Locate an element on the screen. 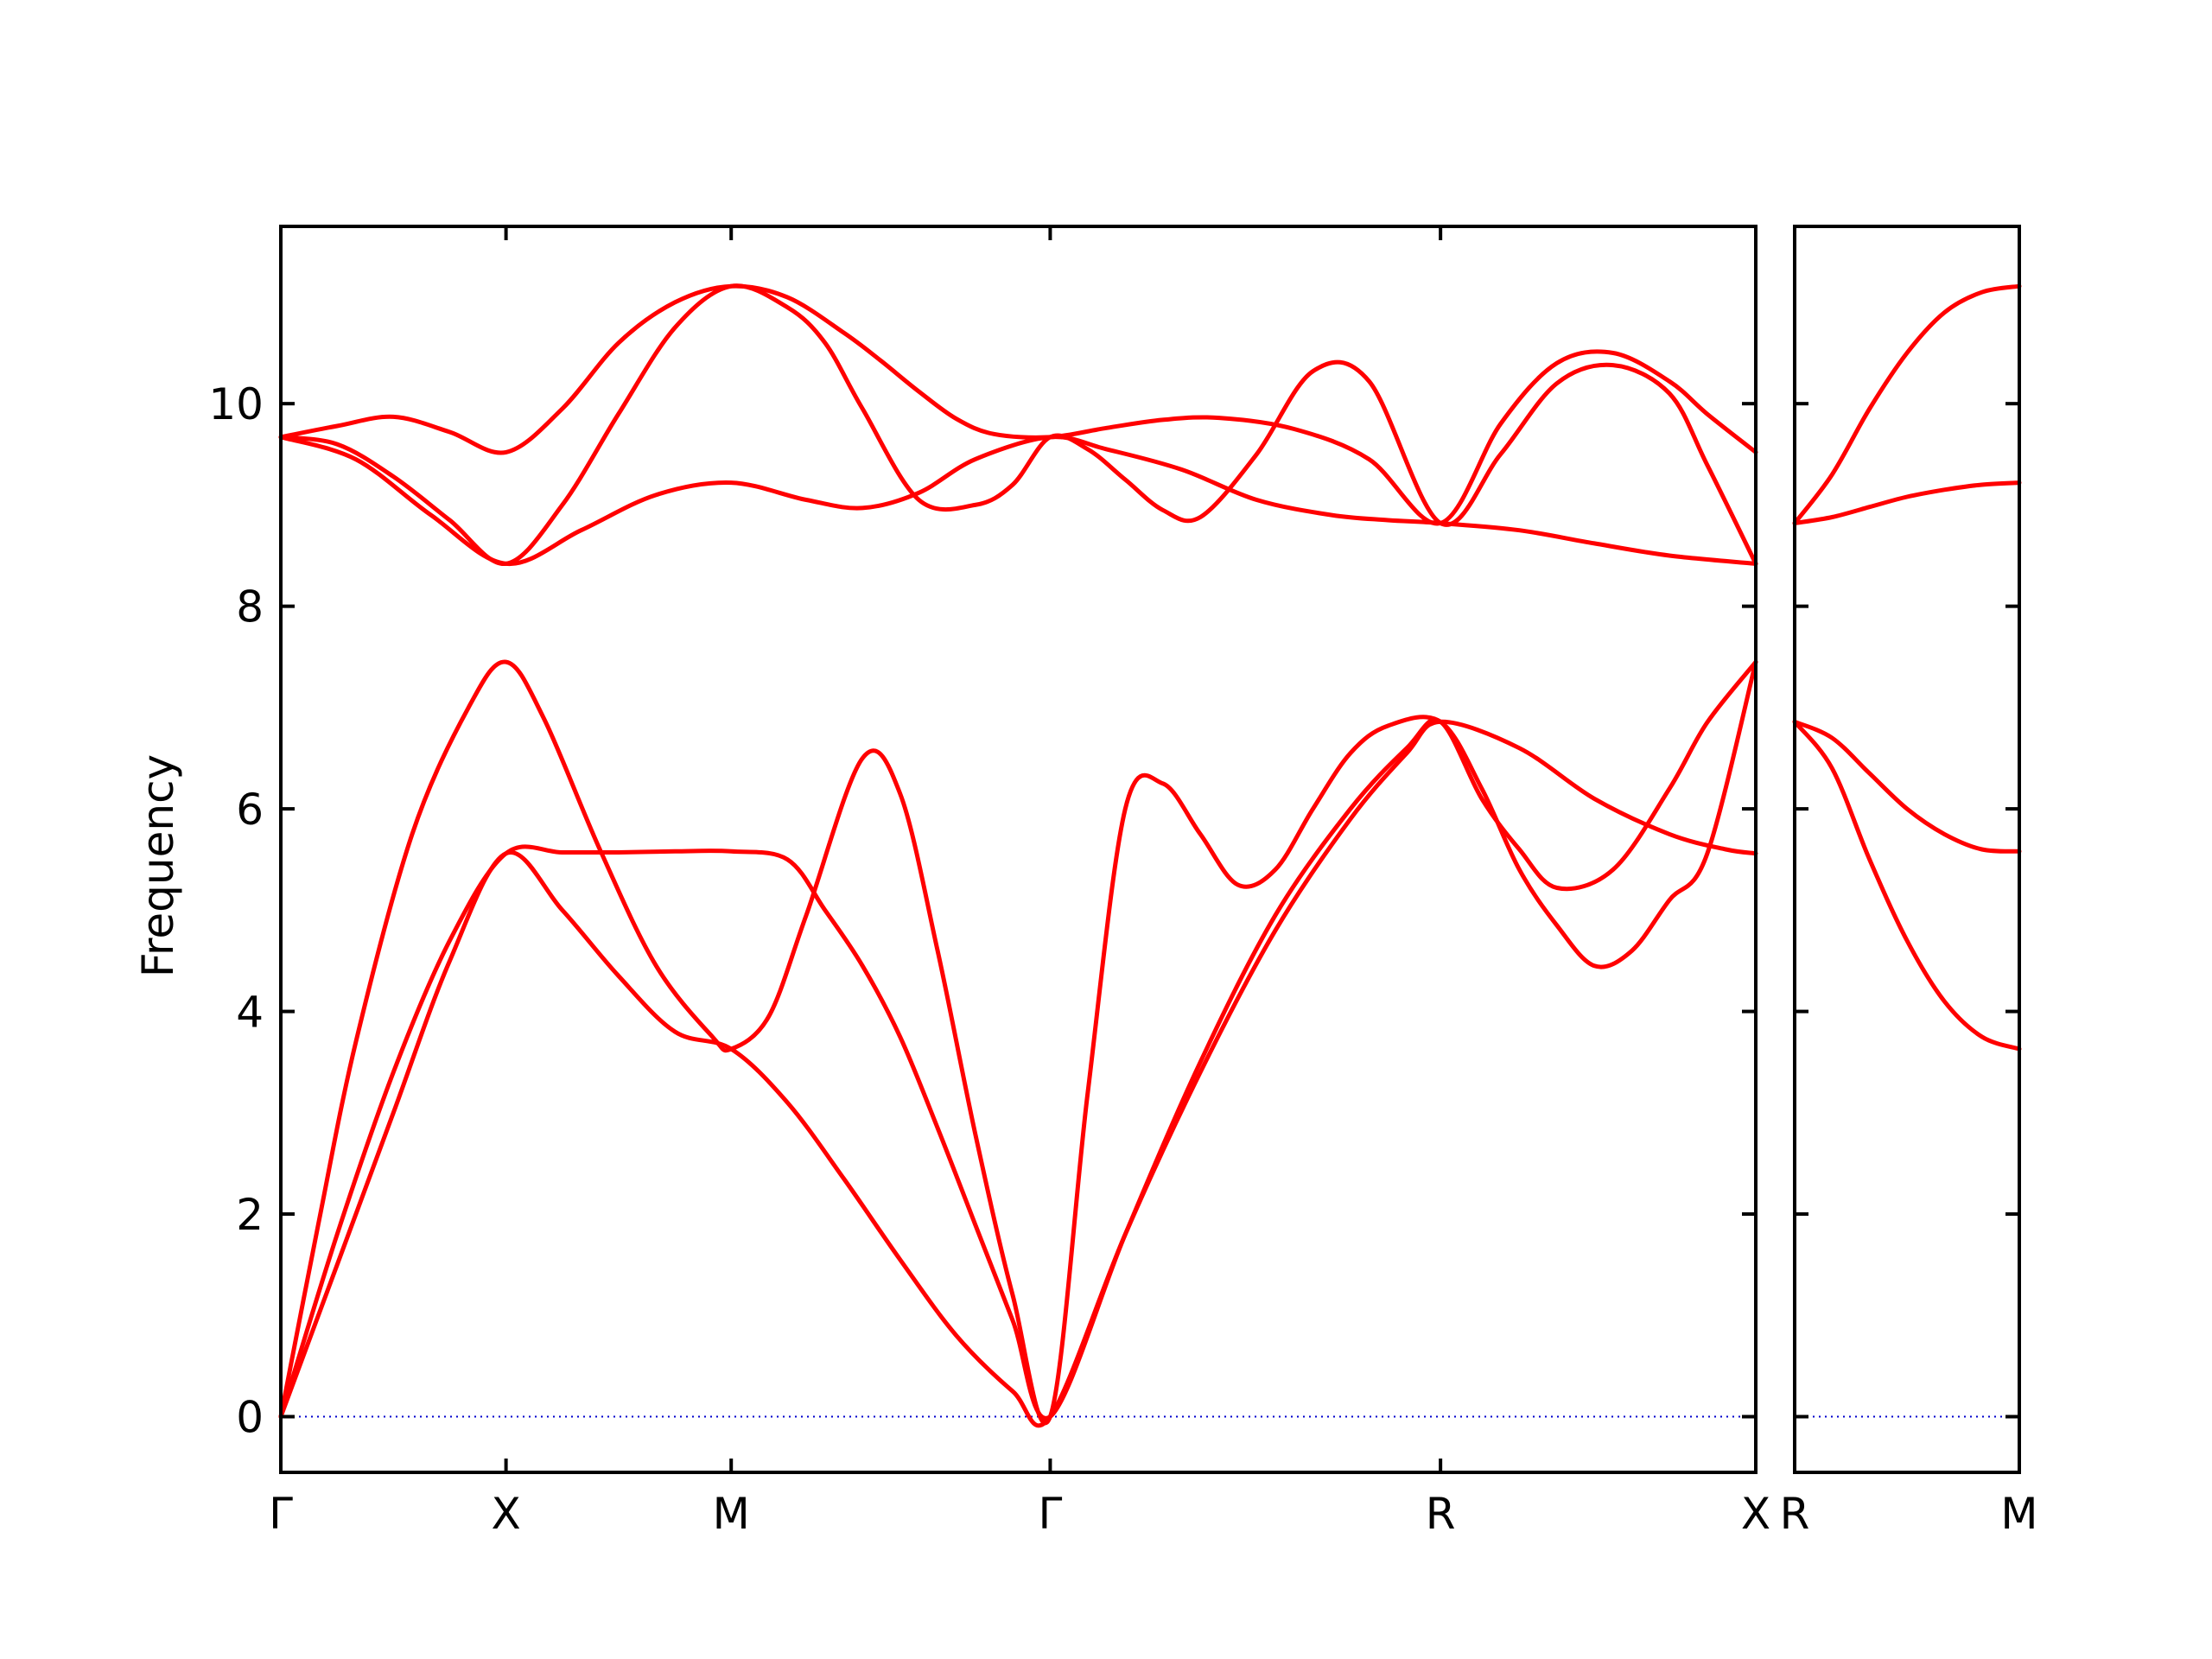  plot-frame is located at coordinates (1907, 849).